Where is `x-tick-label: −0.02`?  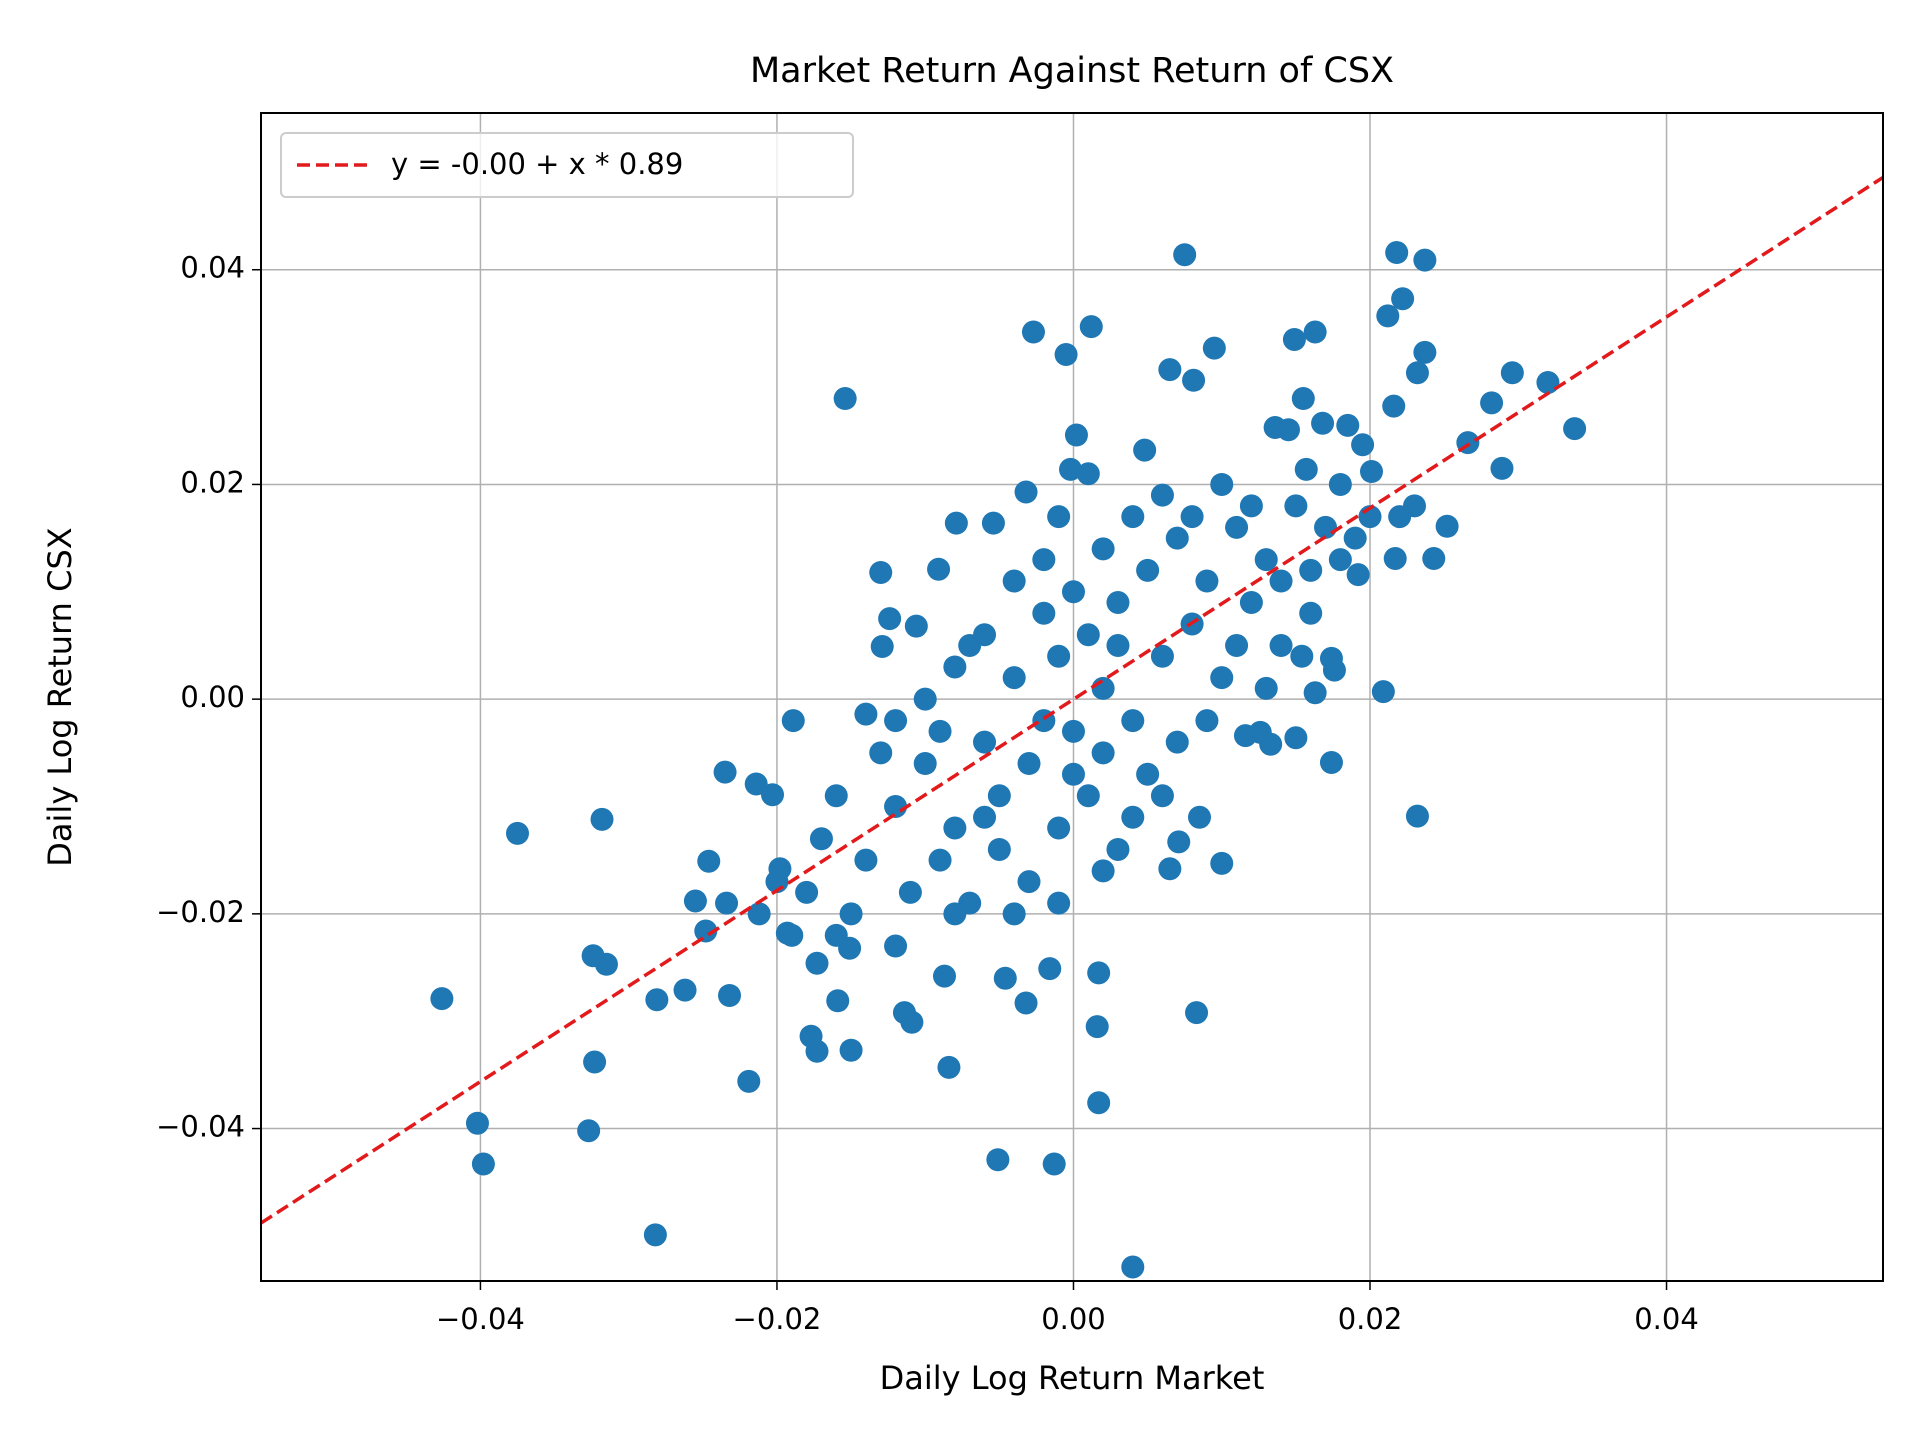 x-tick-label: −0.02 is located at coordinates (777, 1319).